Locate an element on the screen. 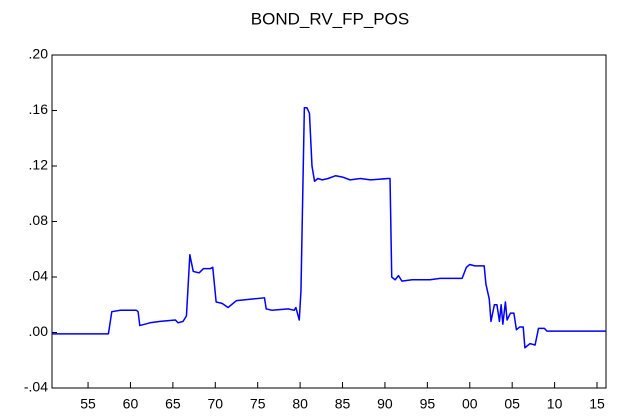 The width and height of the screenshot is (623, 417). x-tick-label: 75 is located at coordinates (258, 404).